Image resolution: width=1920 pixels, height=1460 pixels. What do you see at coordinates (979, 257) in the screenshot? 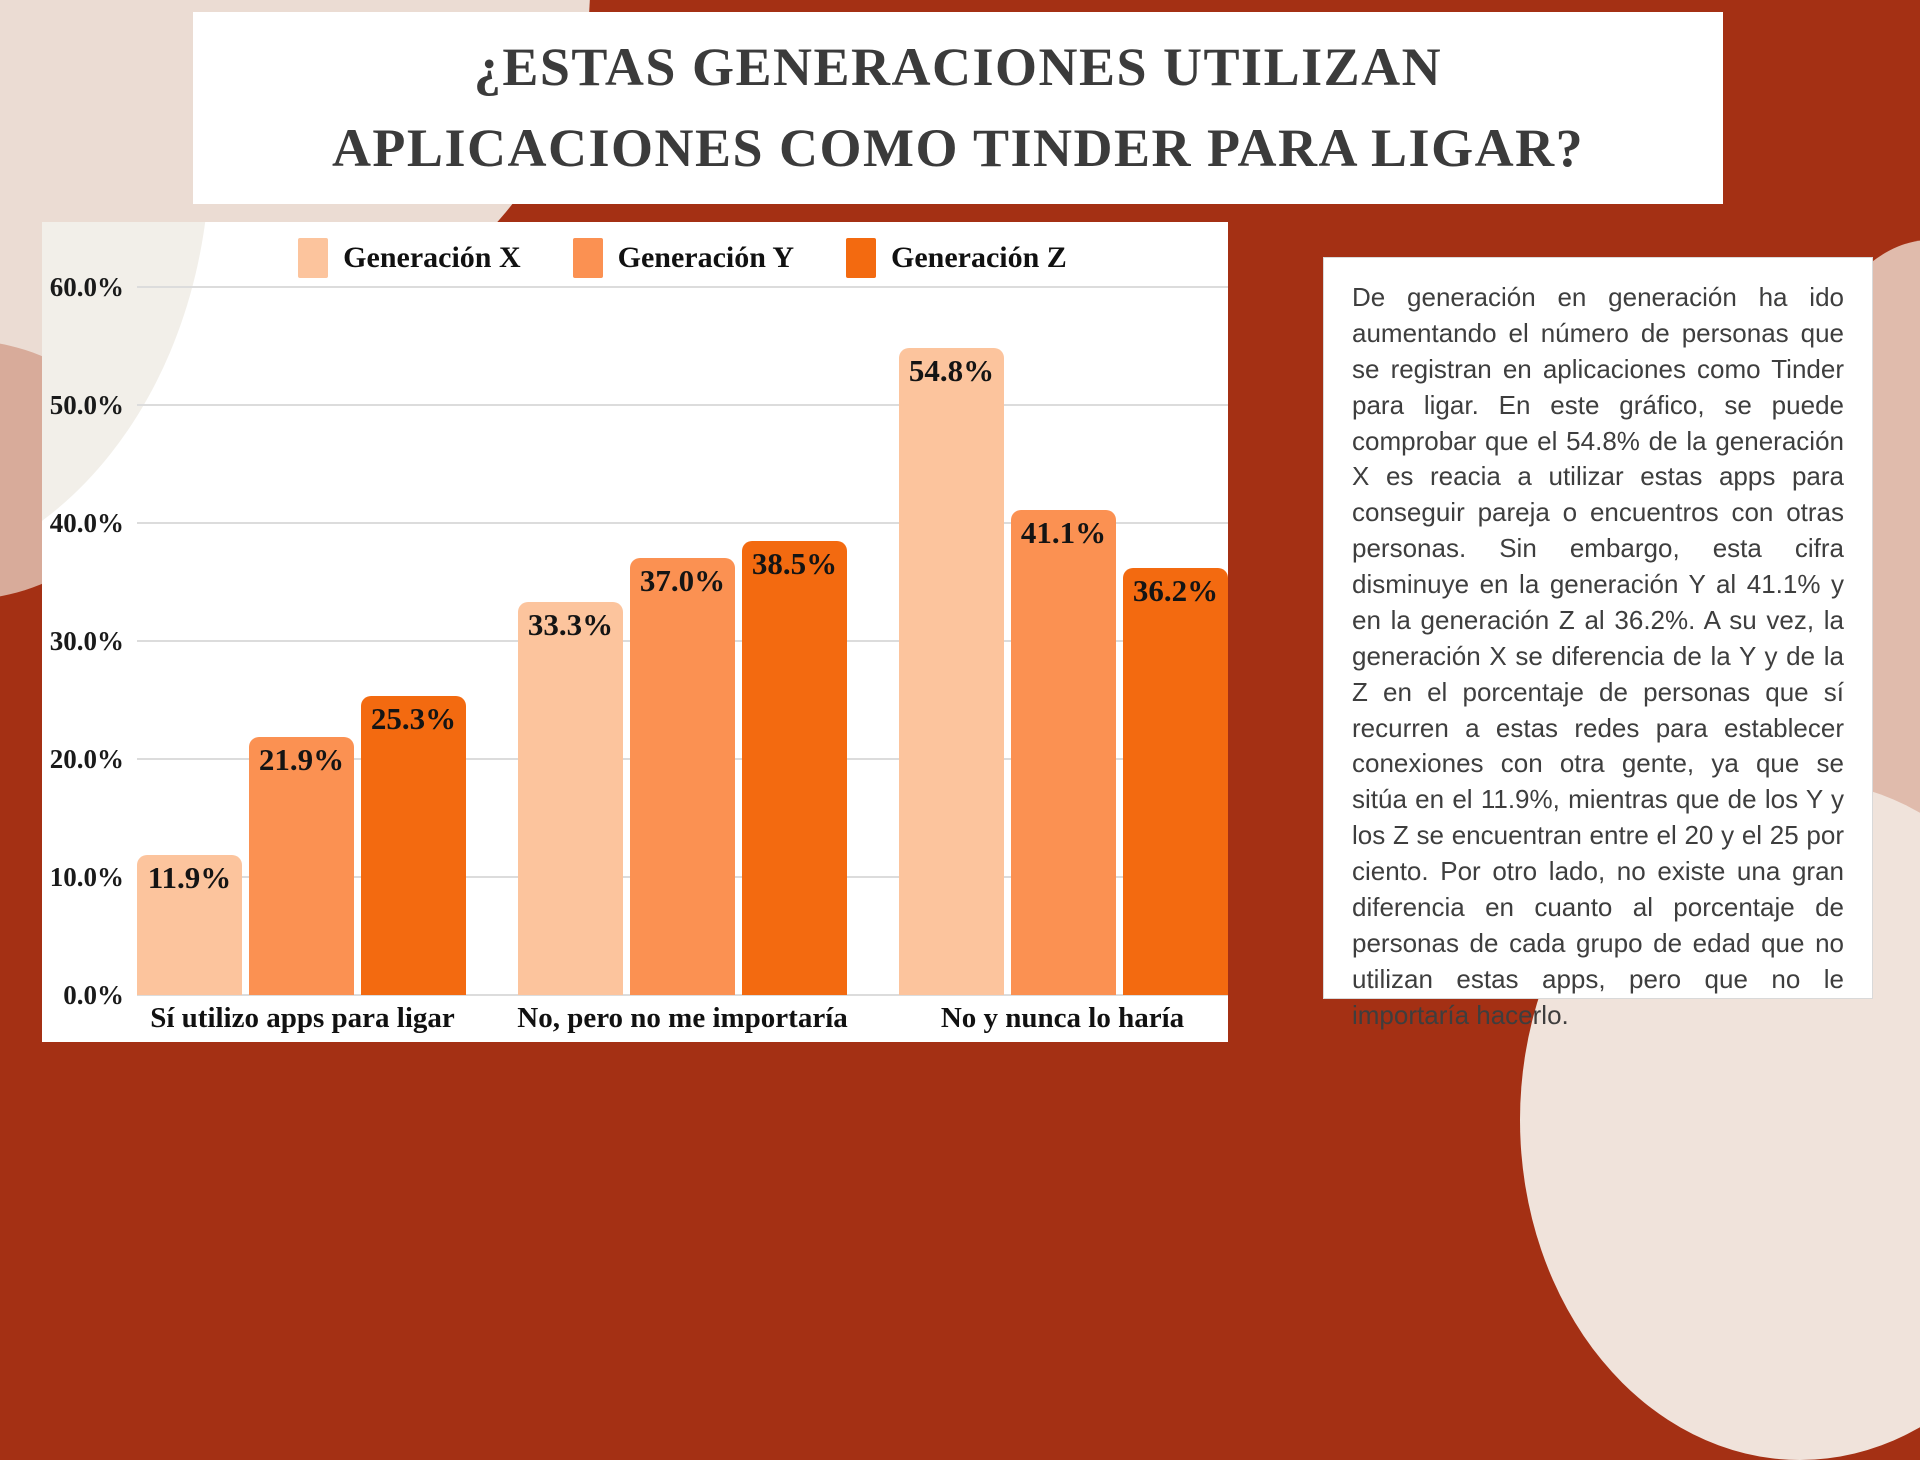
I see `legend-label: Generación Z` at bounding box center [979, 257].